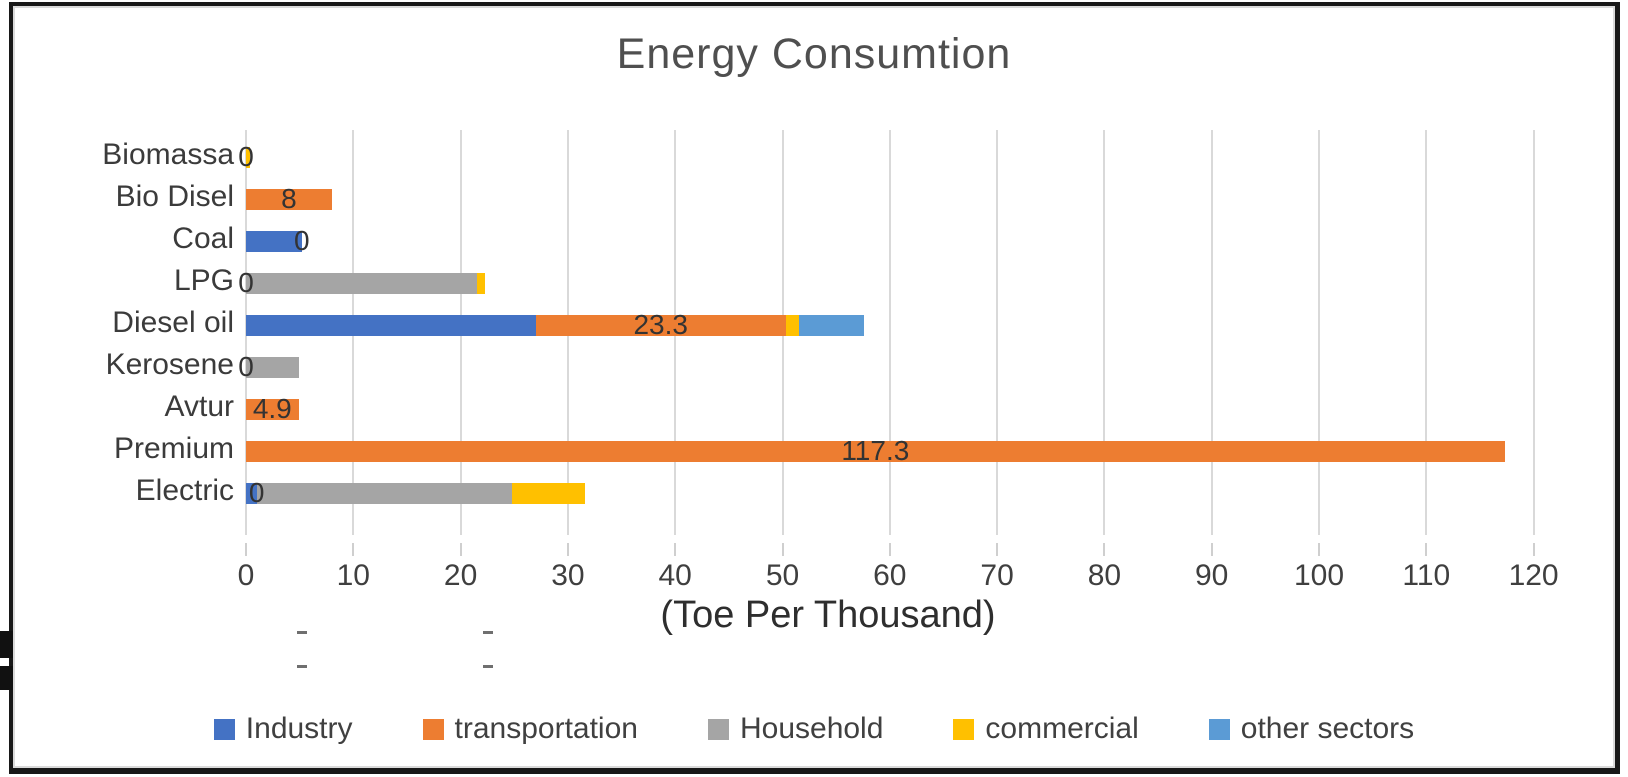 The width and height of the screenshot is (1628, 777). Describe the element at coordinates (828, 615) in the screenshot. I see `x-axis-title: (Toe Per Thousand)` at that location.